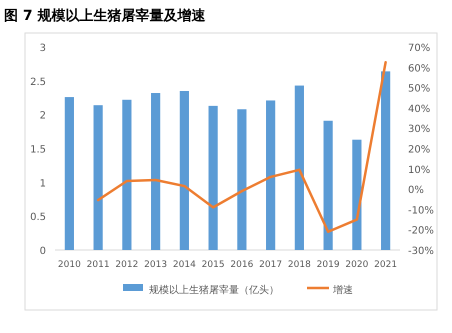 The height and width of the screenshot is (333, 452). Describe the element at coordinates (270, 265) in the screenshot. I see `x-tick-label: 2017` at that location.